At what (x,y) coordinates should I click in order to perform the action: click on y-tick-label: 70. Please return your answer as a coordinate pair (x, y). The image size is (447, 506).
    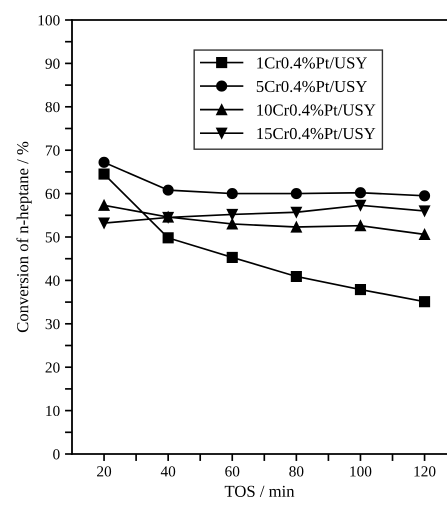
    Looking at the image, I should click on (53, 150).